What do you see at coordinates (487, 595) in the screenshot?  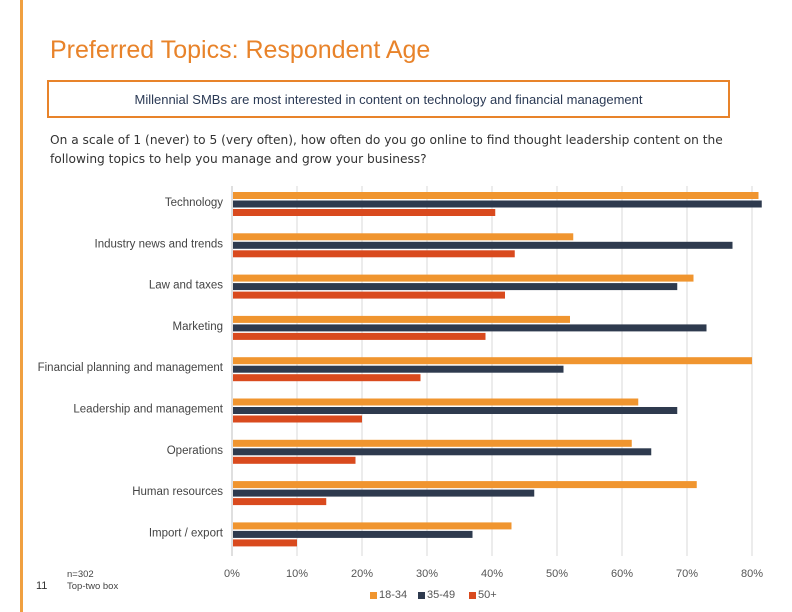 I see `legend-label-50: 50+` at bounding box center [487, 595].